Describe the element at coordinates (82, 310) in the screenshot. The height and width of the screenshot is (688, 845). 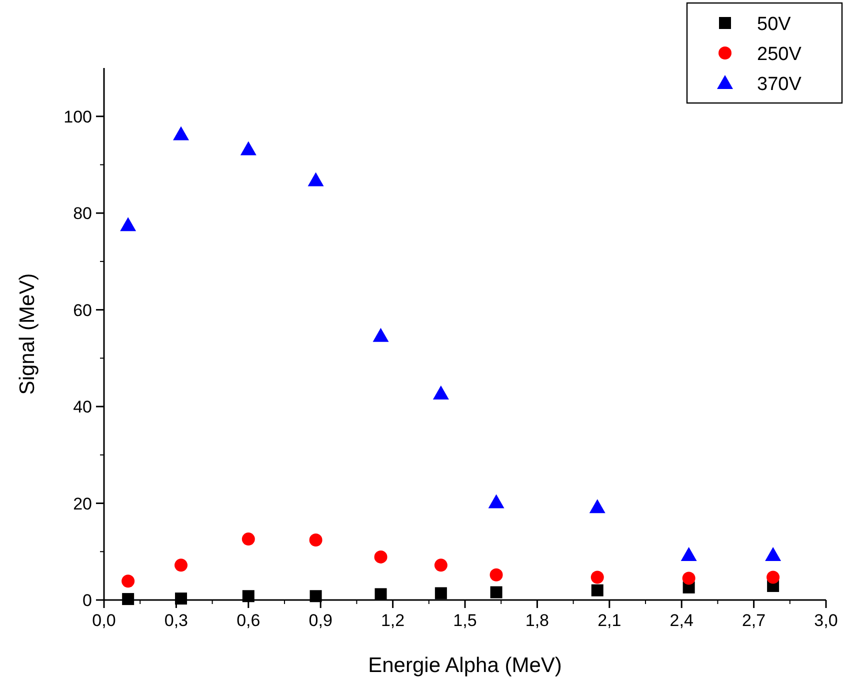
I see `y-tick-label: 60` at that location.